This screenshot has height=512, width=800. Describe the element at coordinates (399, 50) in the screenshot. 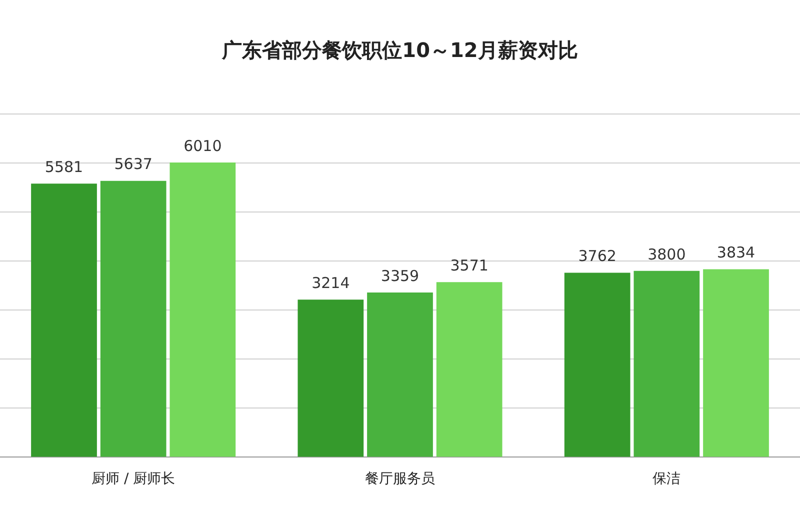

I see `chart-title: 广东省部分餐饮职位10～12月薪资对比` at that location.